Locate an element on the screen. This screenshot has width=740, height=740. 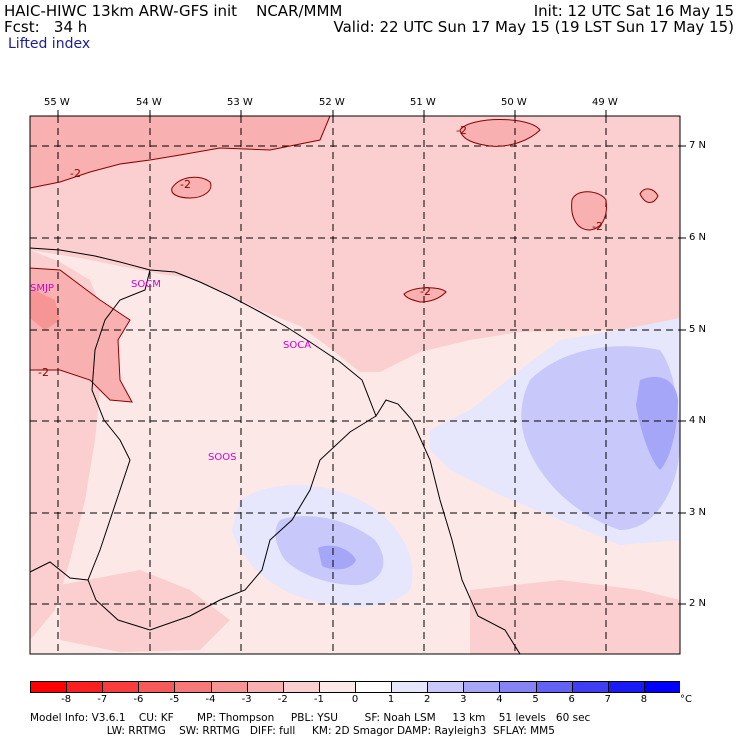
lat-label-2n: 2 N is located at coordinates (698, 603).